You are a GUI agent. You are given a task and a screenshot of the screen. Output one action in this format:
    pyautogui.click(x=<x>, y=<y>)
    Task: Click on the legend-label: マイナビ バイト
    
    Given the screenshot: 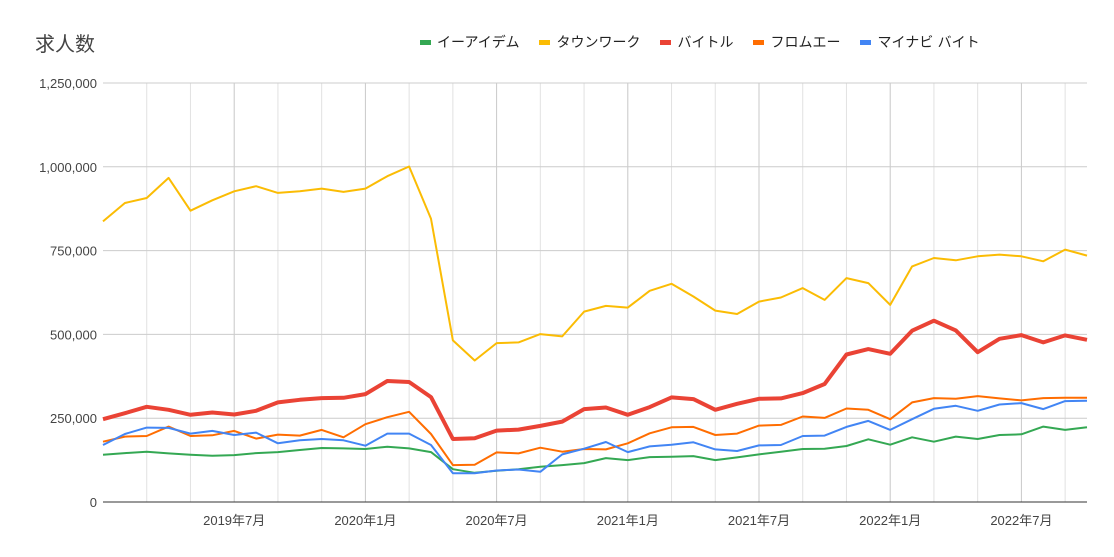 What is the action you would take?
    pyautogui.click(x=928, y=43)
    